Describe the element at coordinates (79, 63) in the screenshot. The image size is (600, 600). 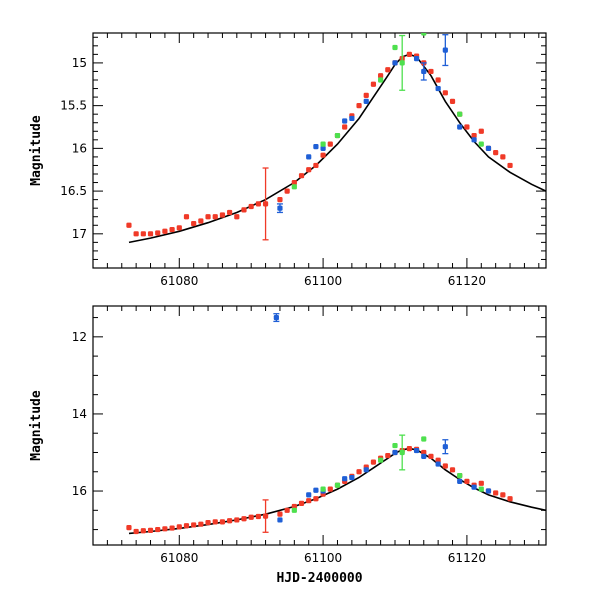
I see `y-tick-label: 15` at that location.